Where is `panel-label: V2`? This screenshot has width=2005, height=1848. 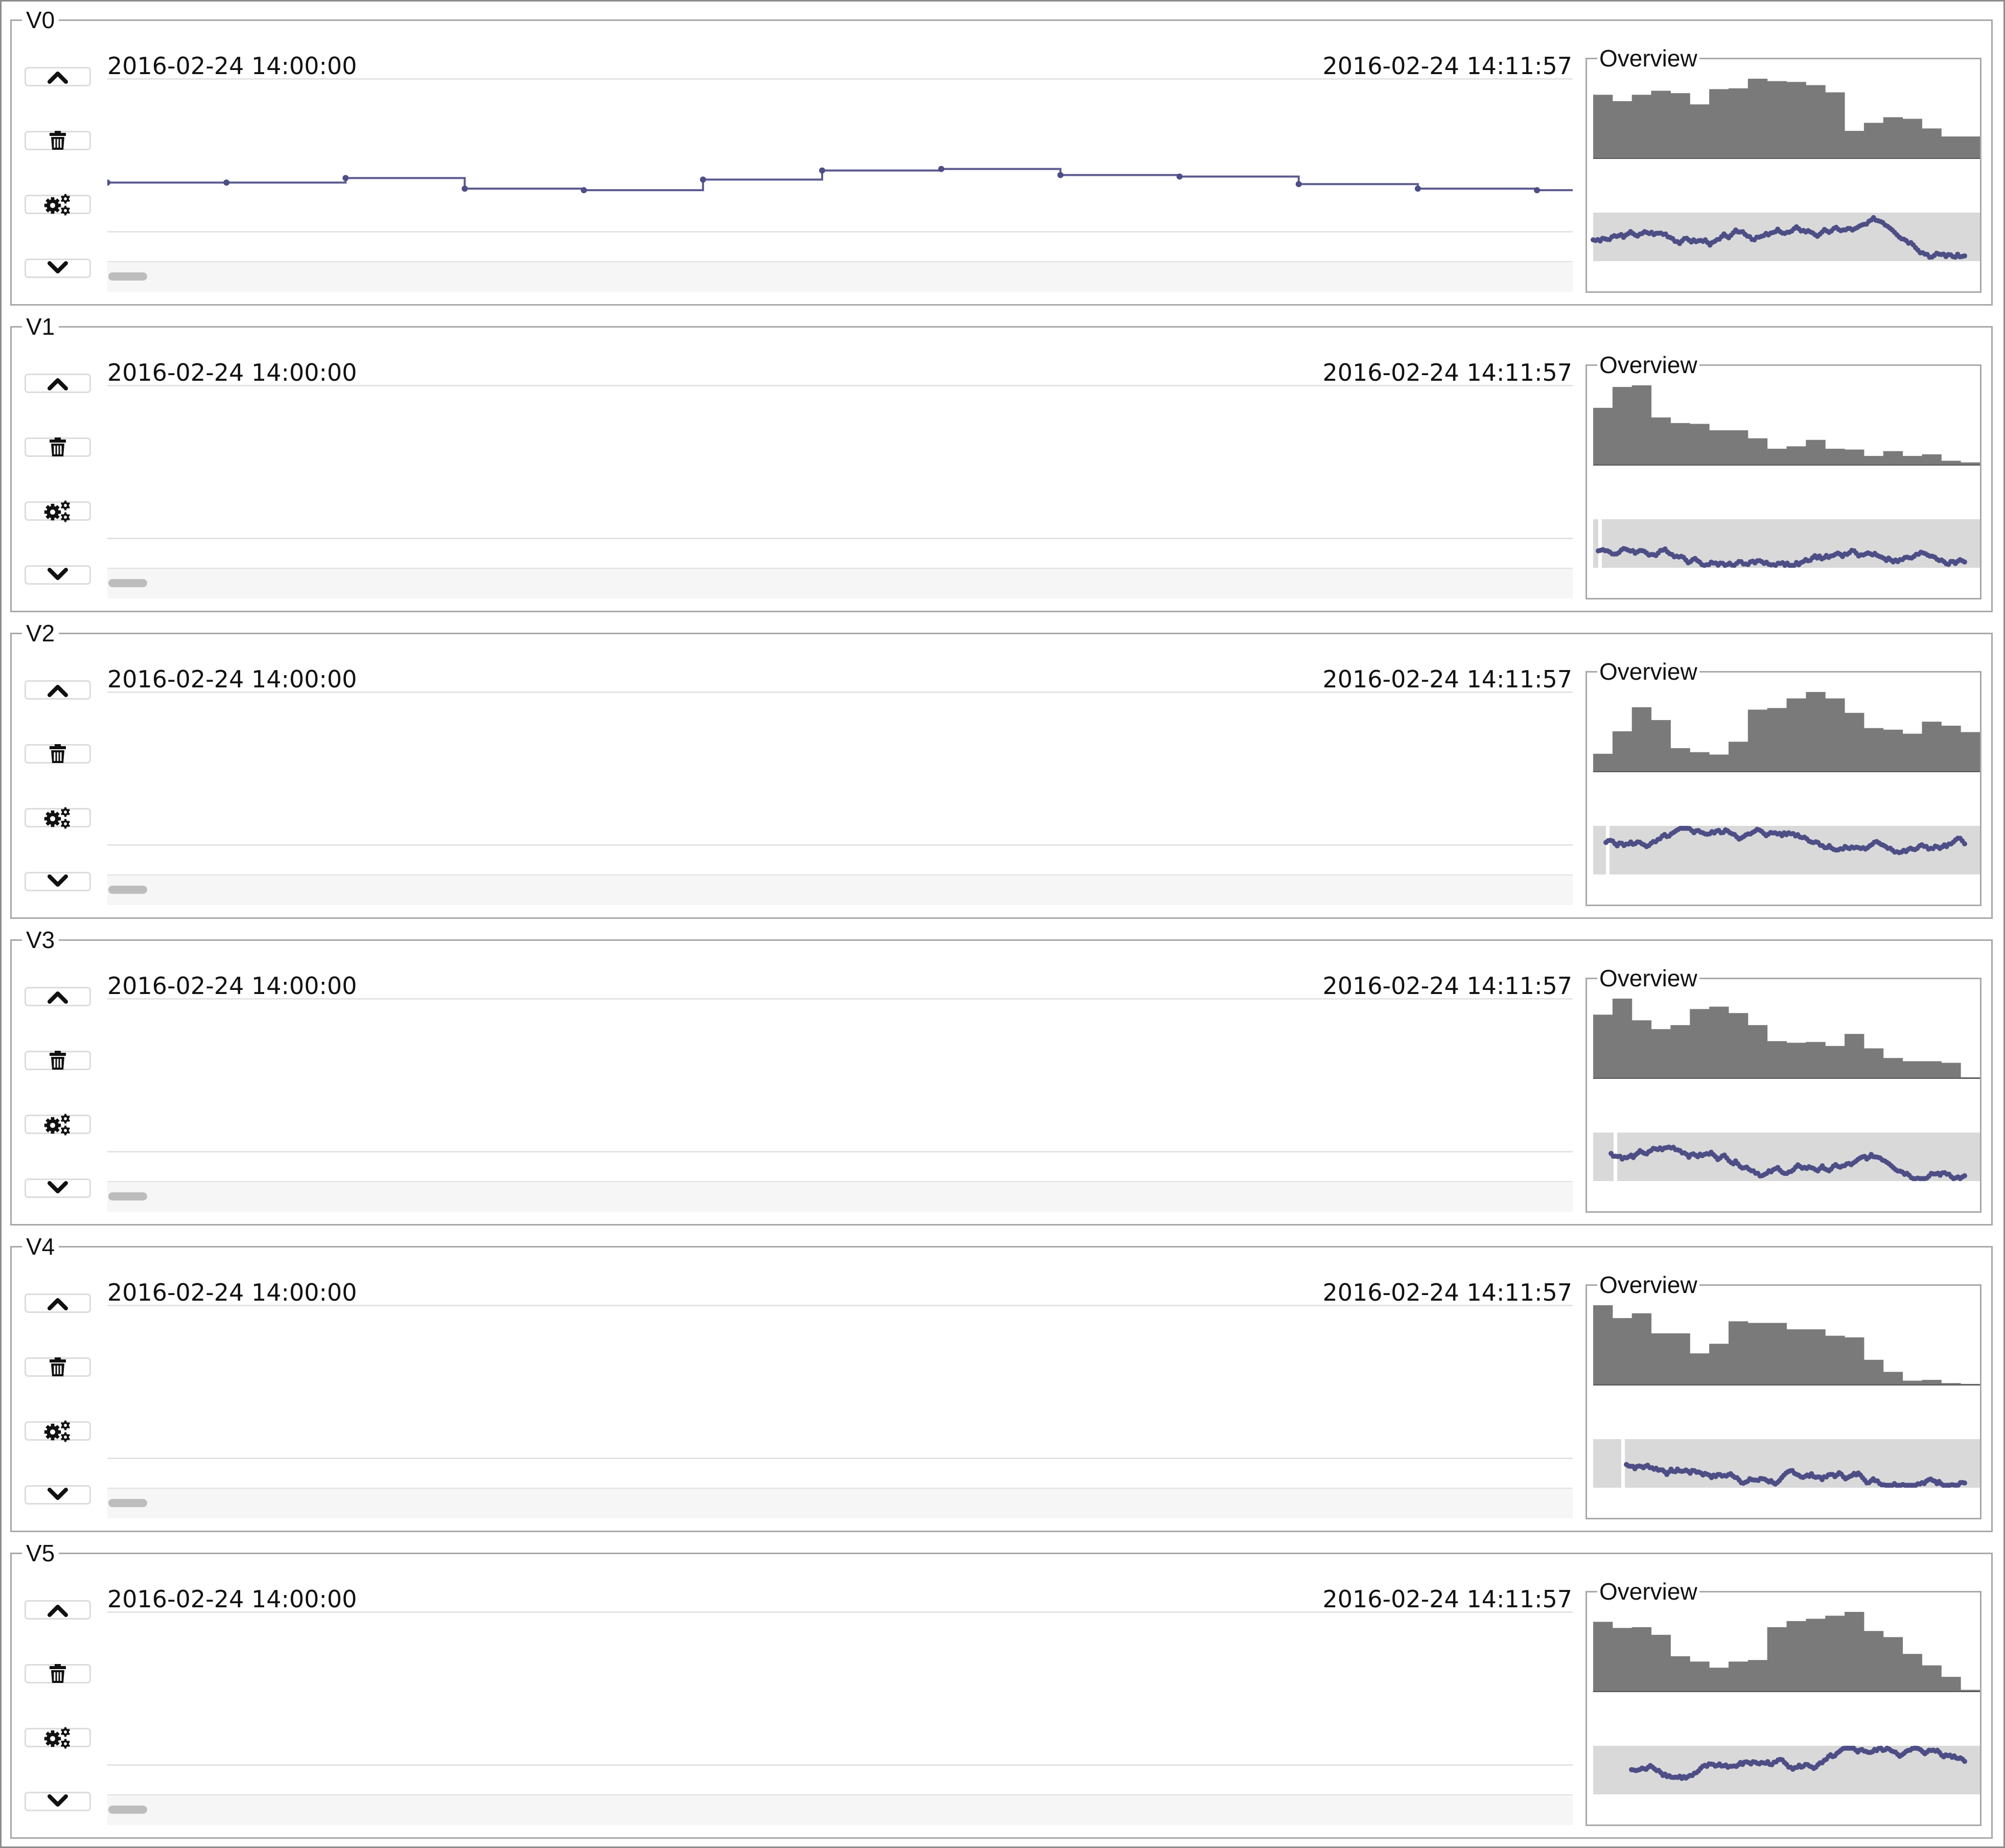
panel-label: V2 is located at coordinates (40, 633).